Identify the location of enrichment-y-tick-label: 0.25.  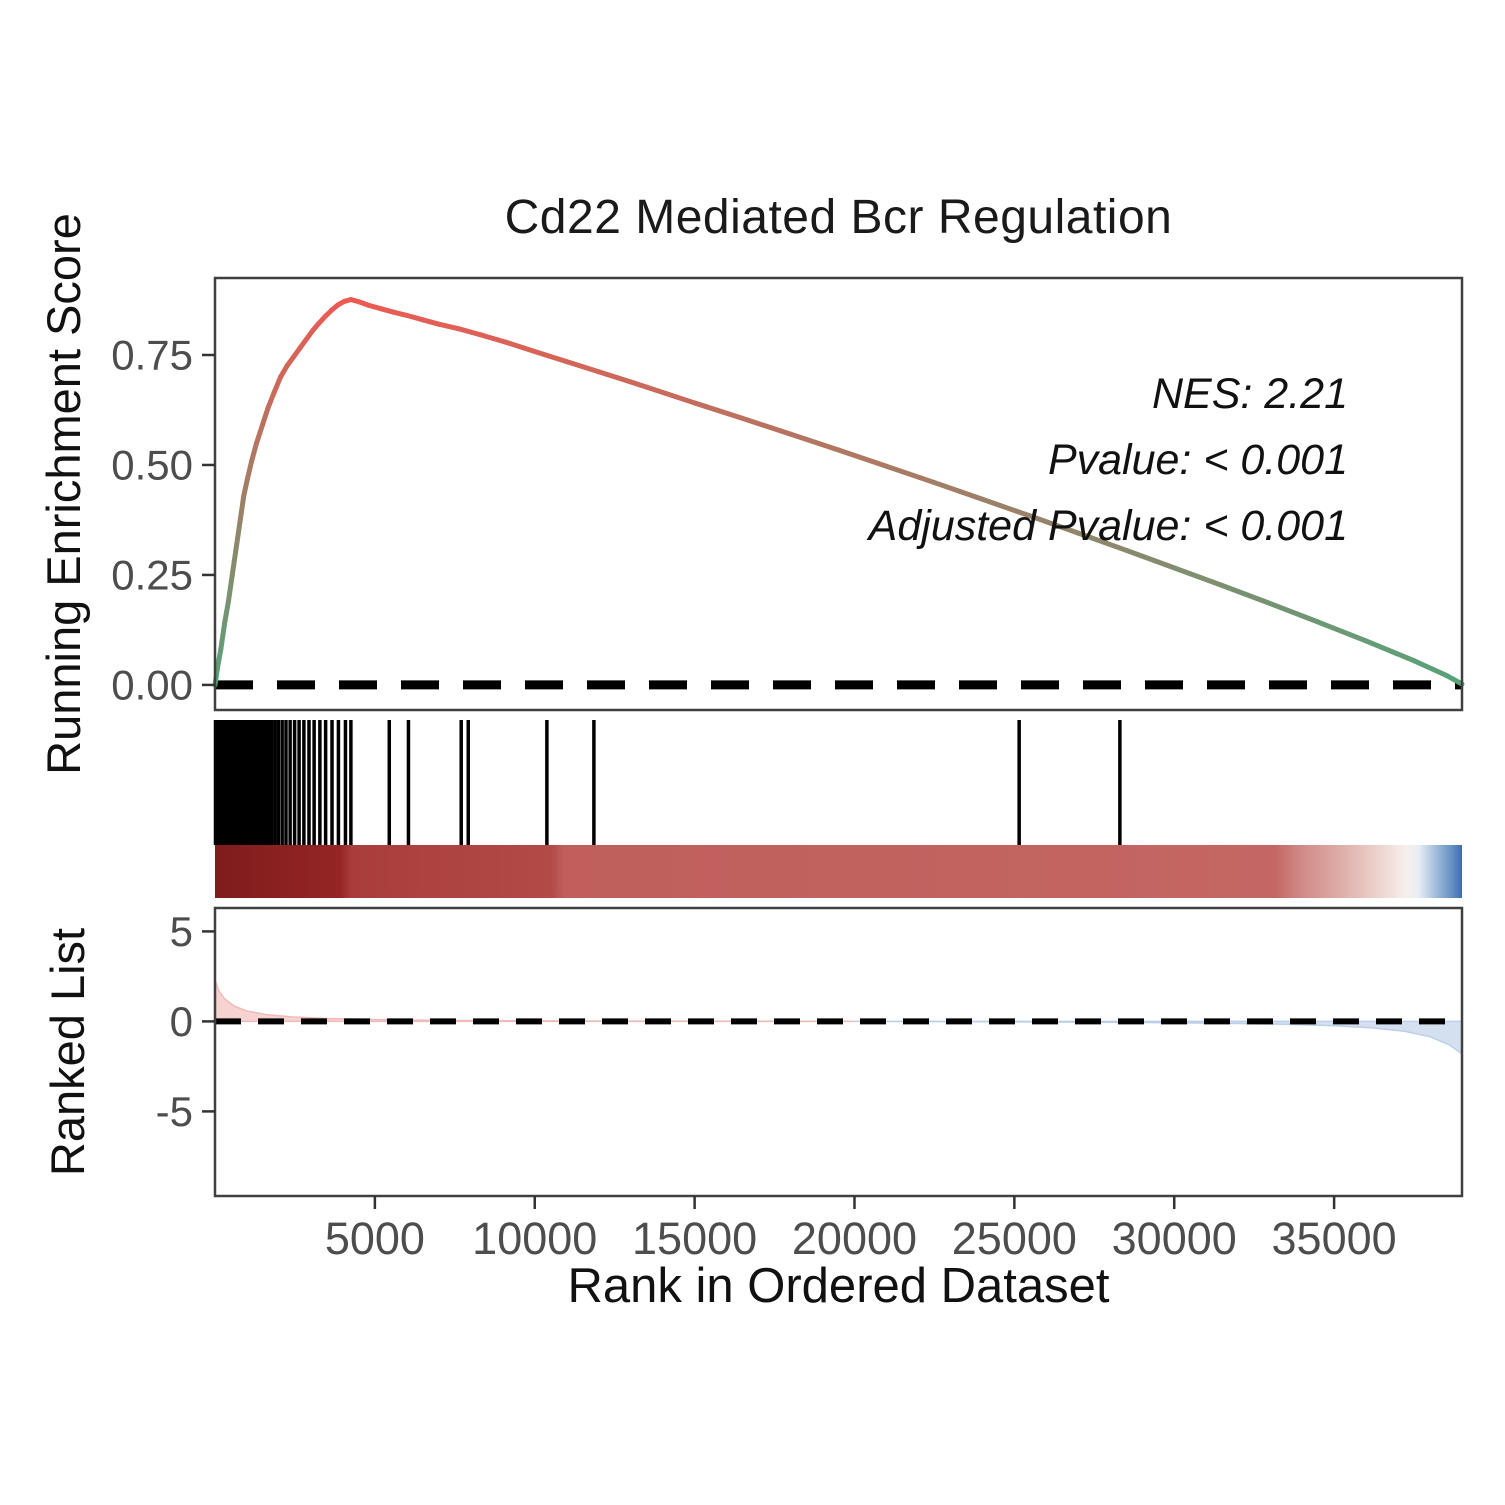
(152, 575).